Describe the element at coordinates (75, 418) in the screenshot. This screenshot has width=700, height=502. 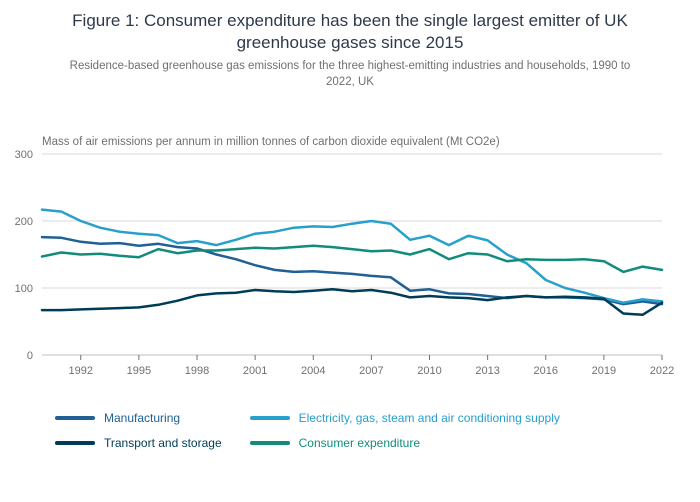
I see `legend-swatch-manufacturing` at that location.